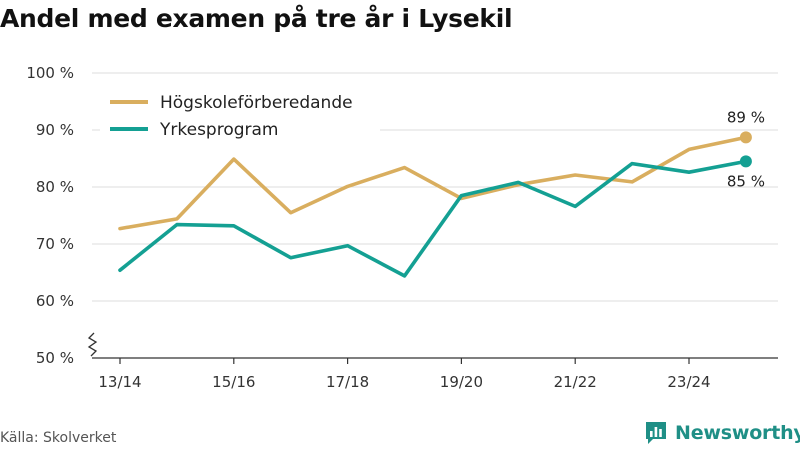 Image resolution: width=800 pixels, height=450 pixels. What do you see at coordinates (656, 433) in the screenshot?
I see `newsworthy-icon` at bounding box center [656, 433].